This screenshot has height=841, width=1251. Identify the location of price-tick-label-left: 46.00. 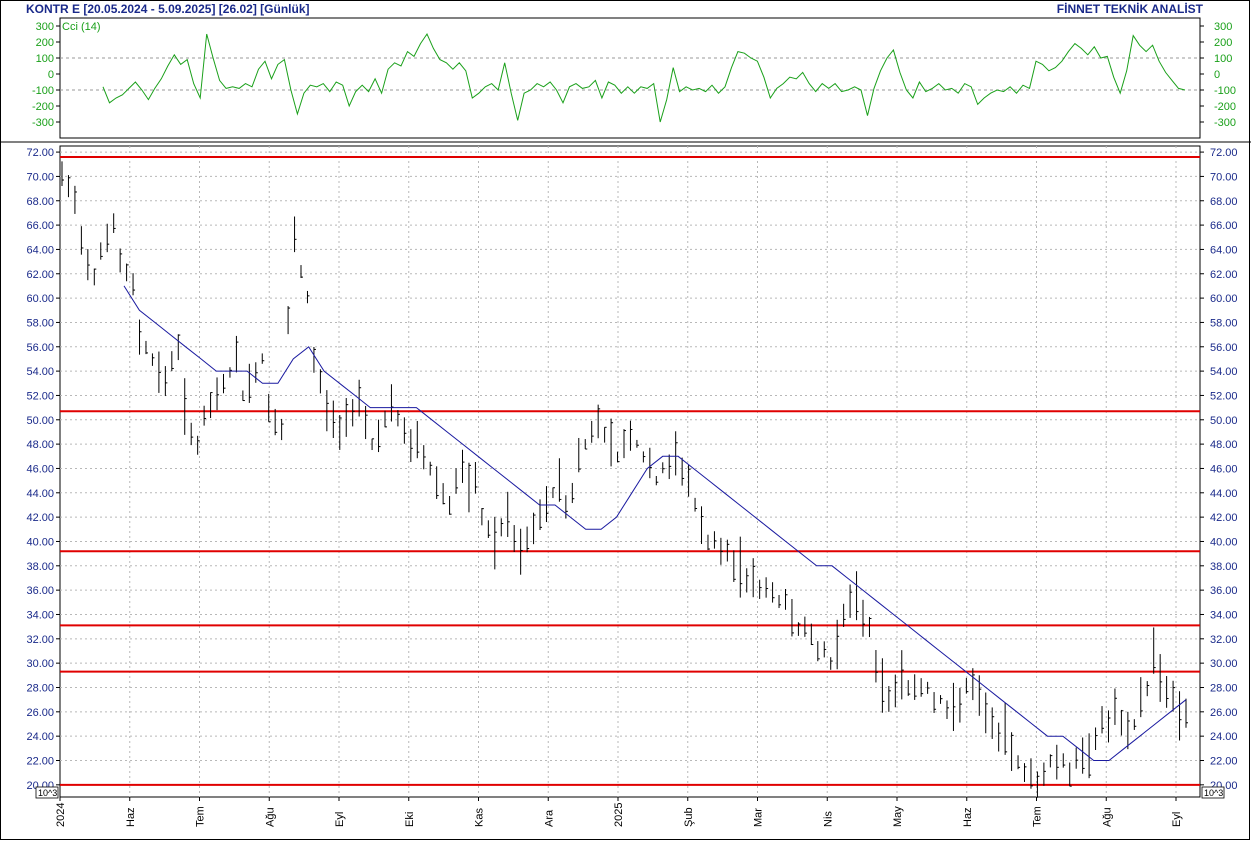
(40, 469).